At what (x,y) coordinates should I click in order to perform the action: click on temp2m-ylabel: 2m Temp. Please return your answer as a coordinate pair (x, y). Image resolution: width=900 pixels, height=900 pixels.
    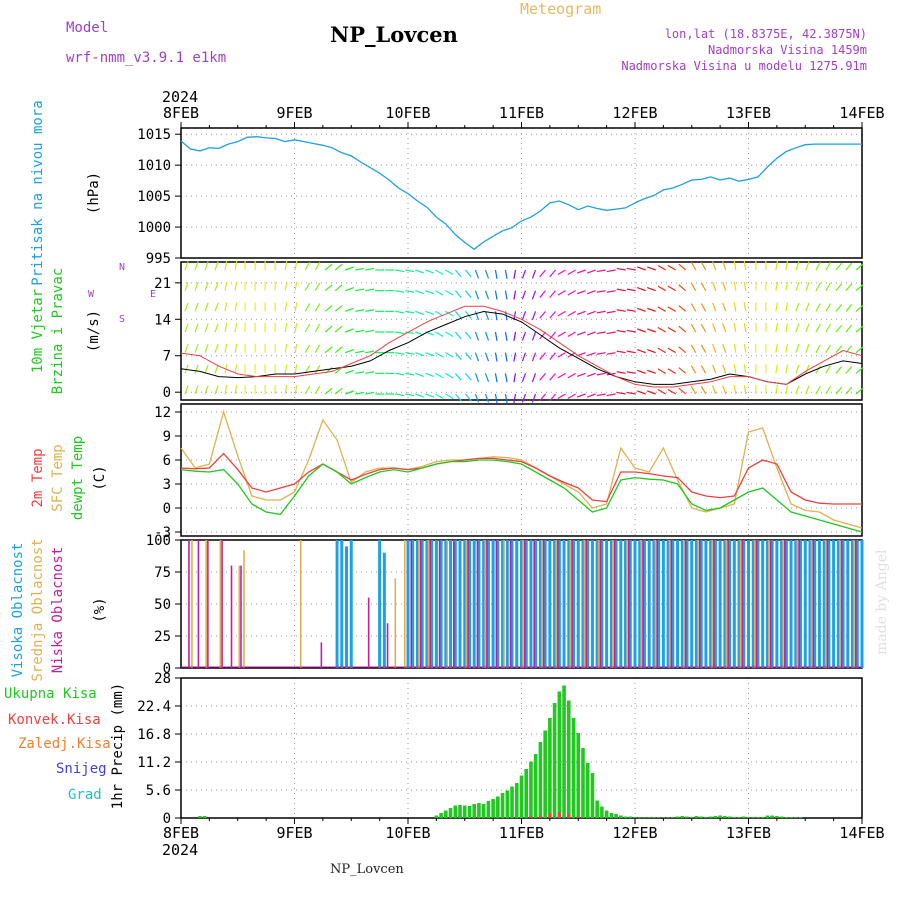
    Looking at the image, I should click on (38, 477).